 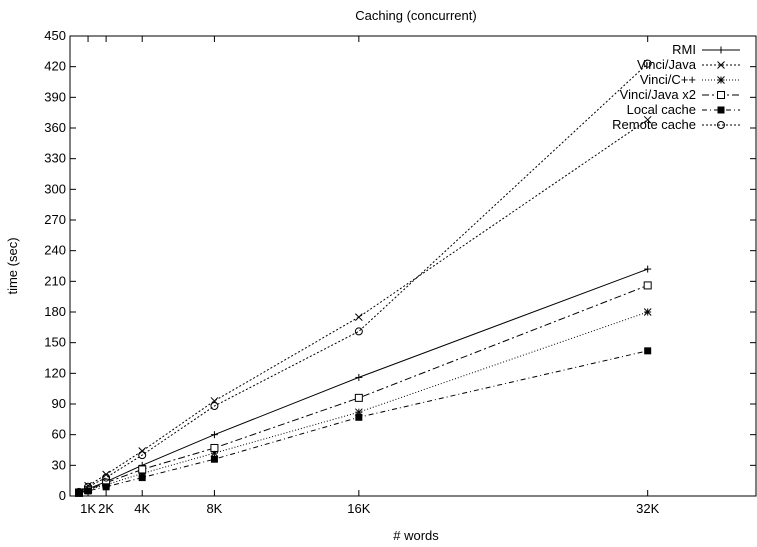 What do you see at coordinates (214, 508) in the screenshot?
I see `x-tick-label: 8K` at bounding box center [214, 508].